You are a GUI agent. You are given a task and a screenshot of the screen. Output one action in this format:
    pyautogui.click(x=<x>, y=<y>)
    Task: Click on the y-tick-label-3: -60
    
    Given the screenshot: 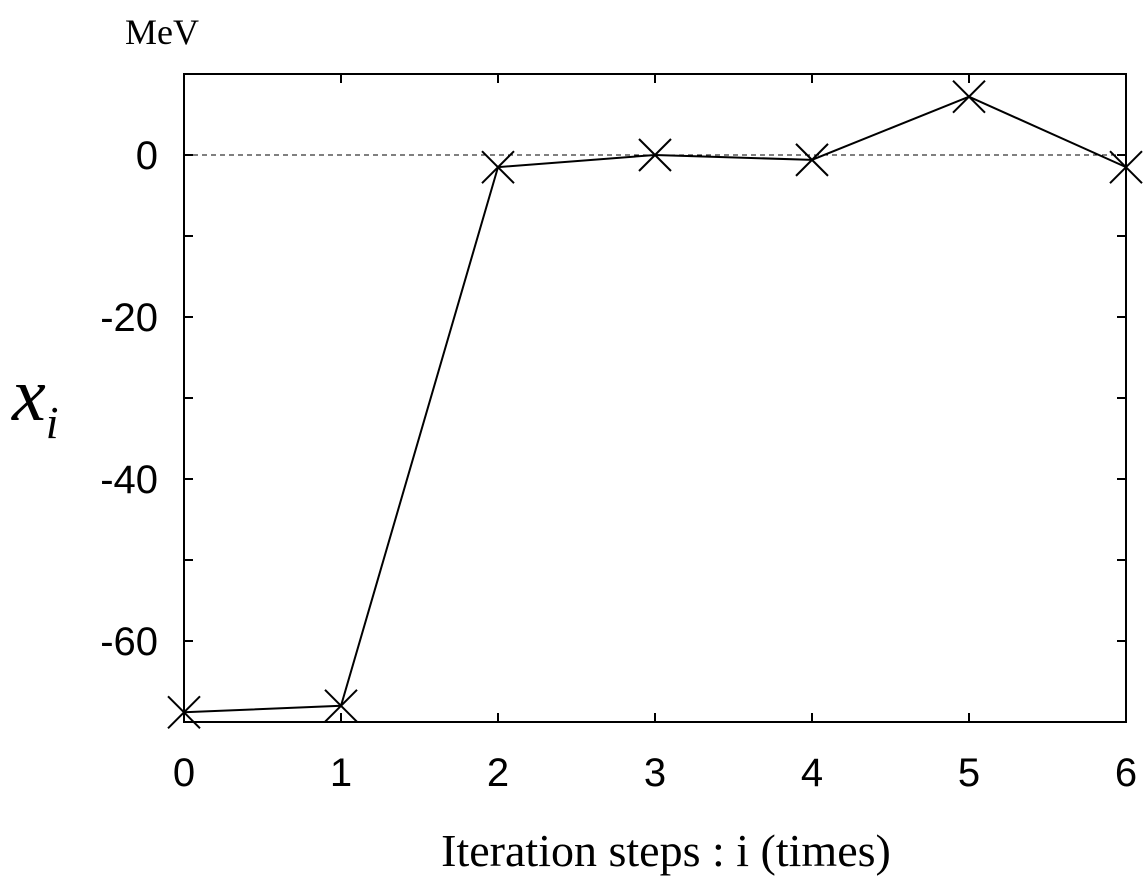 What is the action you would take?
    pyautogui.click(x=129, y=642)
    